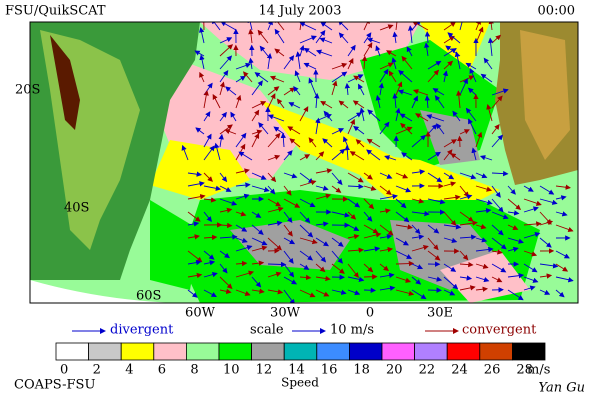  What do you see at coordinates (352, 330) in the screenshot?
I see `legend-scale-value: 10 m/s` at bounding box center [352, 330].